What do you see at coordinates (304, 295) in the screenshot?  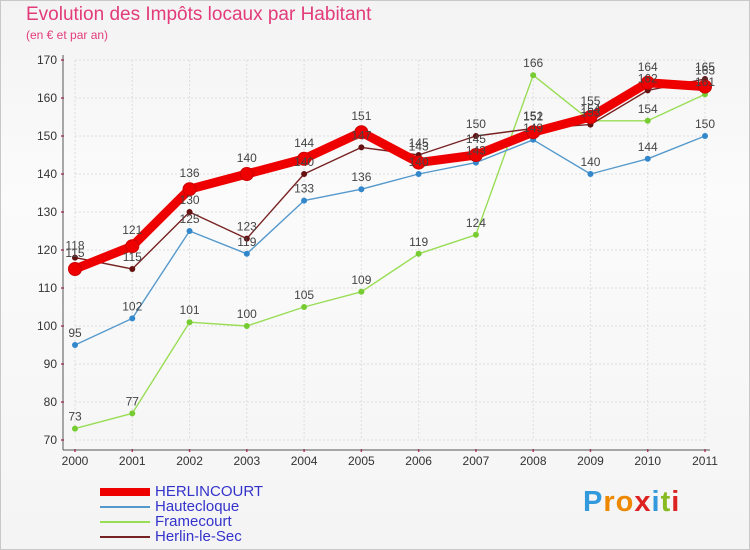 I see `data-label-framecourt: 105` at bounding box center [304, 295].